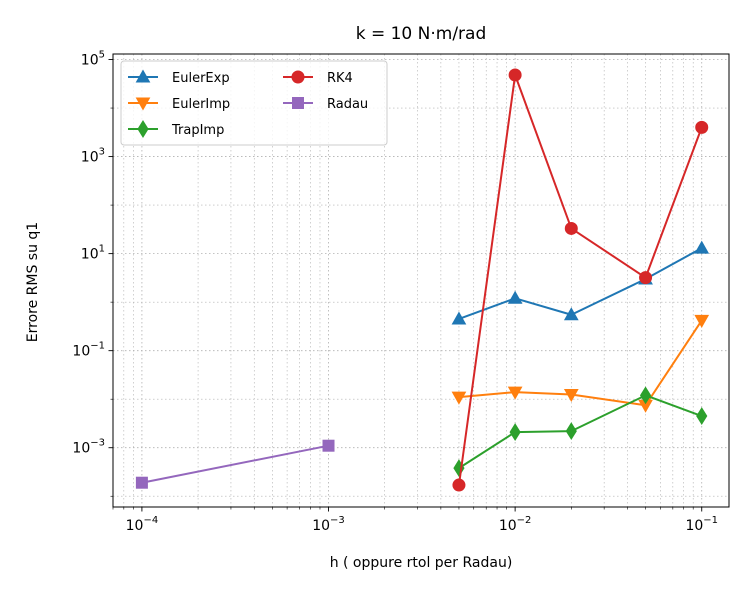  I want to click on legend-frame, so click(254, 103).